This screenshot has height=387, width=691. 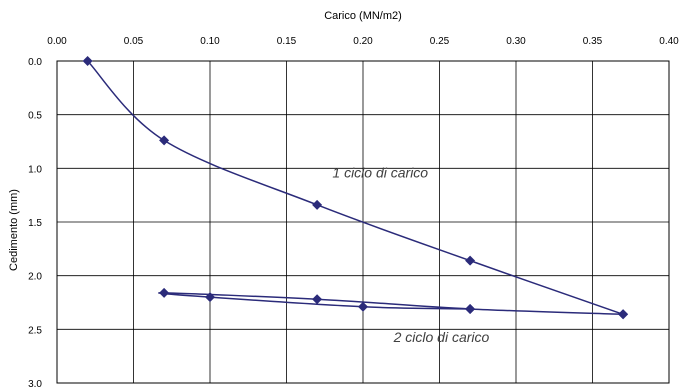 I want to click on x-tick-label: 0.15, so click(x=287, y=41).